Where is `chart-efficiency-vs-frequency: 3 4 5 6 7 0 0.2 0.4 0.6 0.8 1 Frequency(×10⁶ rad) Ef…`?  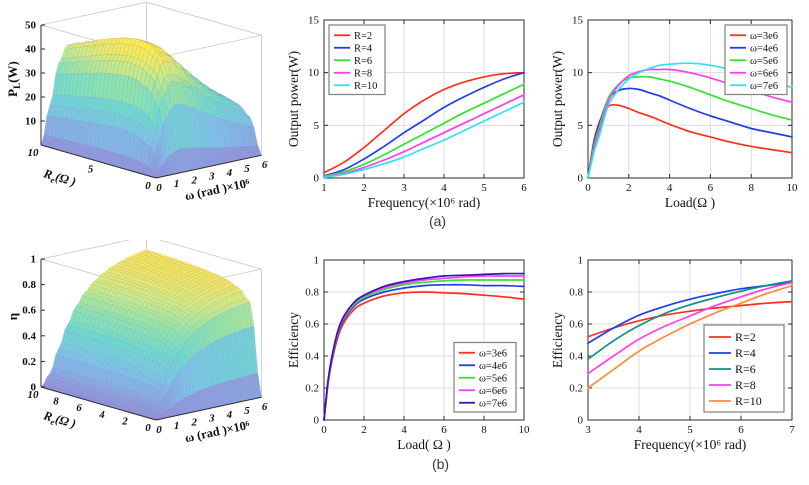 chart-efficiency-vs-frequency: 3 4 5 6 7 0 0.2 0.4 0.6 0.8 1 Frequency(×10⁶ rad) Ef… is located at coordinates (678, 348).